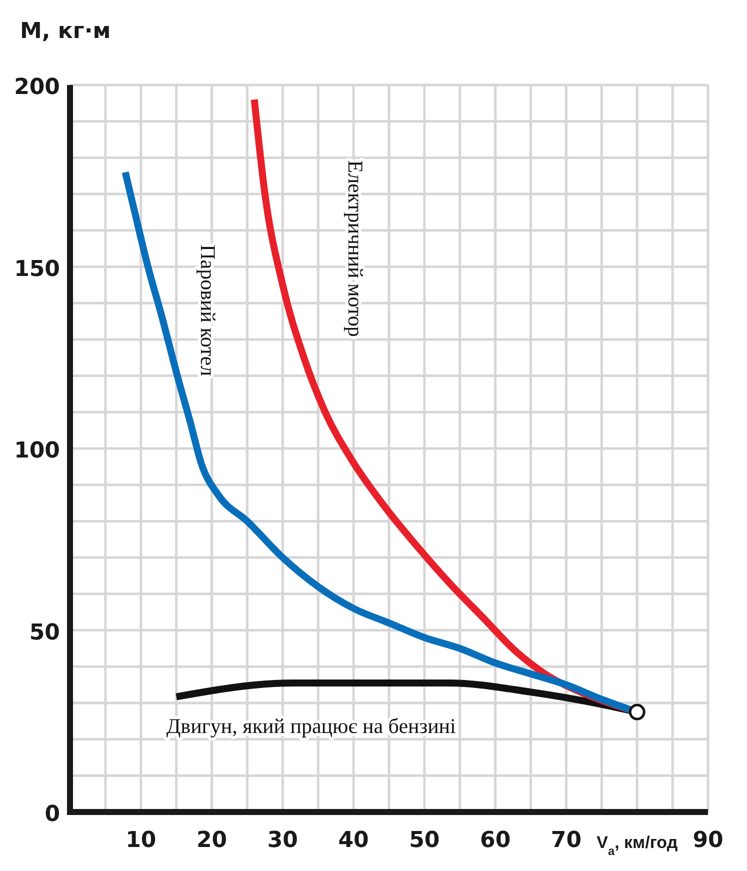 The height and width of the screenshot is (871, 747). Describe the element at coordinates (37, 451) in the screenshot. I see `y-tick-label: 100` at that location.